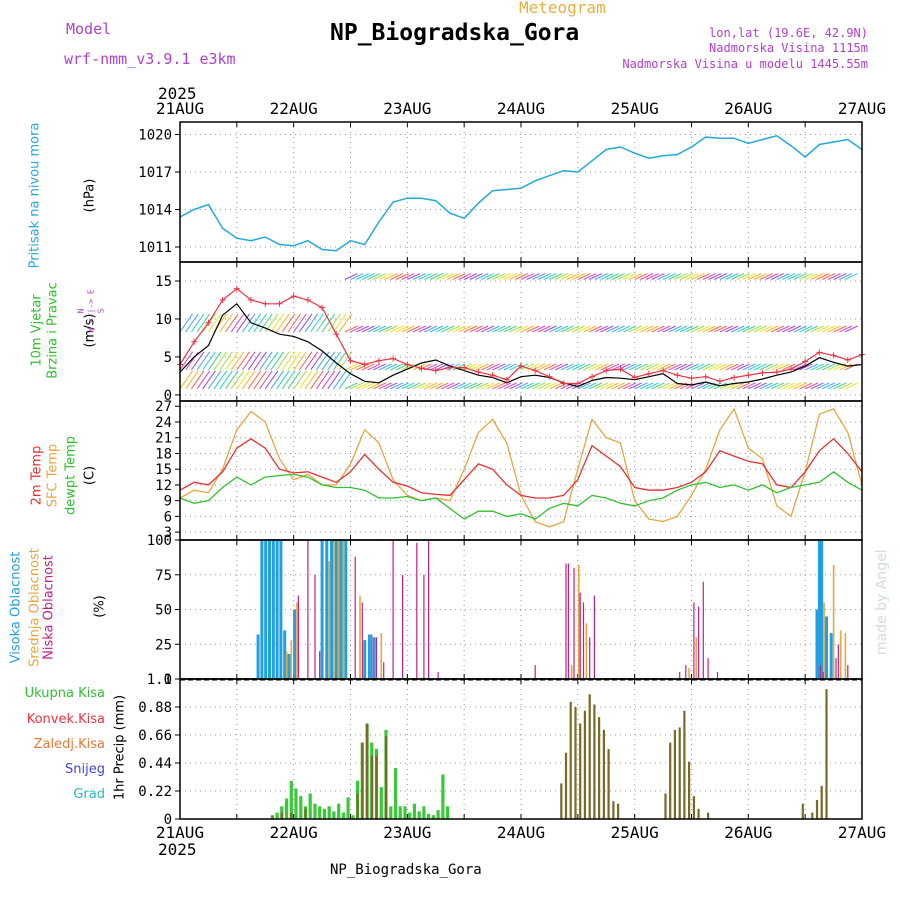  Describe the element at coordinates (155, 248) in the screenshot. I see `y-tick-label: 1011` at that location.